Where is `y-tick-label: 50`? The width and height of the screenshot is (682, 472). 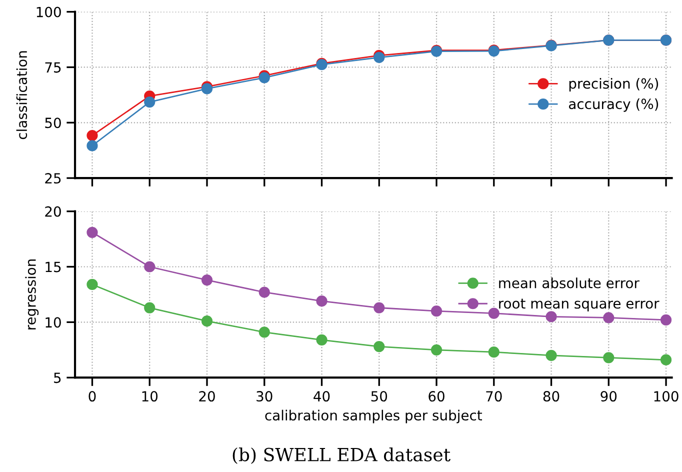 y-tick-label: 50 is located at coordinates (53, 123).